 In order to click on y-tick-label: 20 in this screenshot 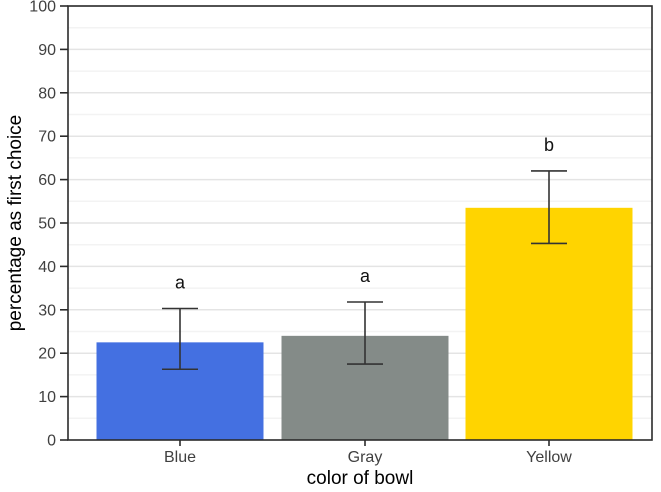, I will do `click(47, 354)`.